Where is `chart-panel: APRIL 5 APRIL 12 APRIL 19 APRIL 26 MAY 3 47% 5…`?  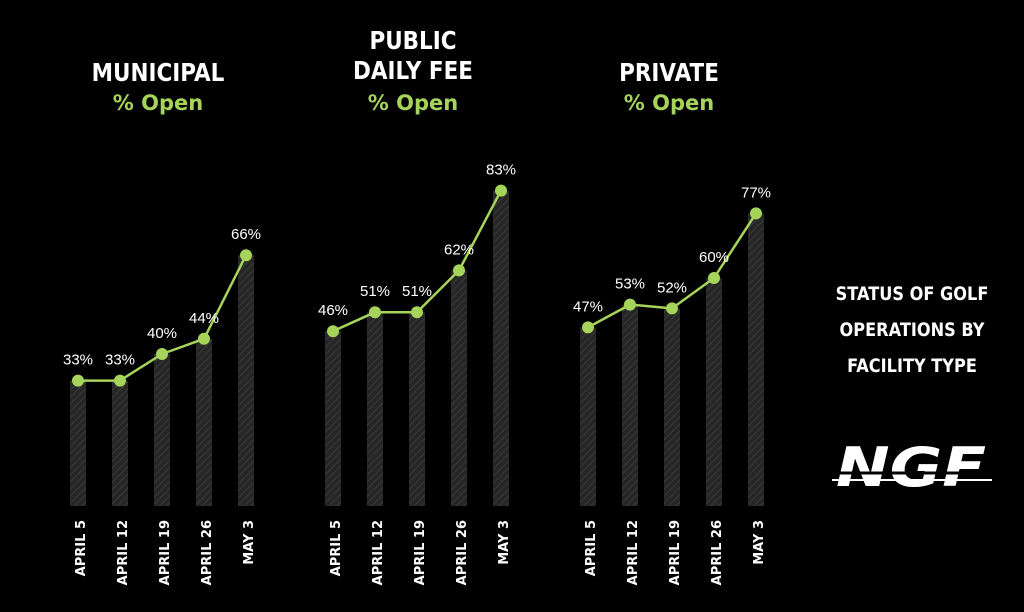 chart-panel: APRIL 5 APRIL 12 APRIL 19 APRIL 26 MAY 3 47% 5… is located at coordinates (672, 384).